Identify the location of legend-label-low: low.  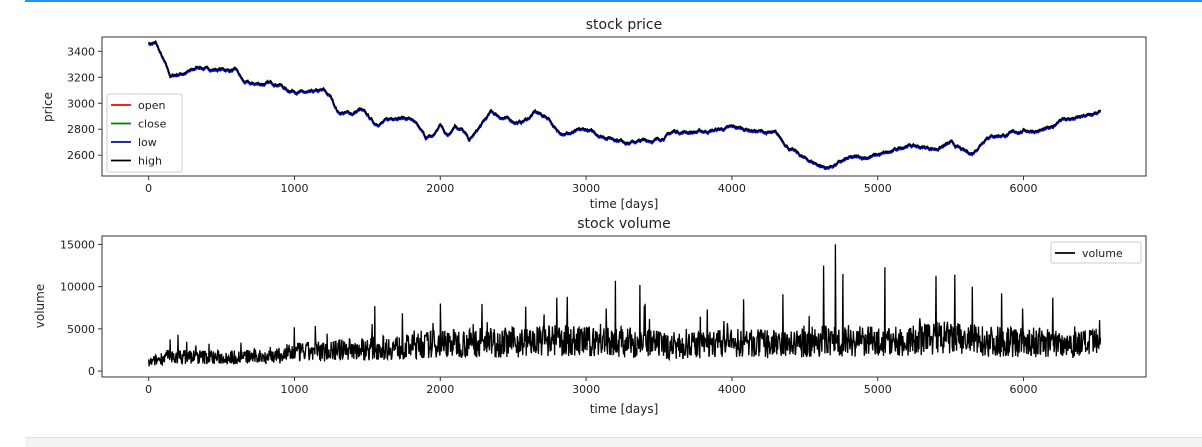
(147, 142).